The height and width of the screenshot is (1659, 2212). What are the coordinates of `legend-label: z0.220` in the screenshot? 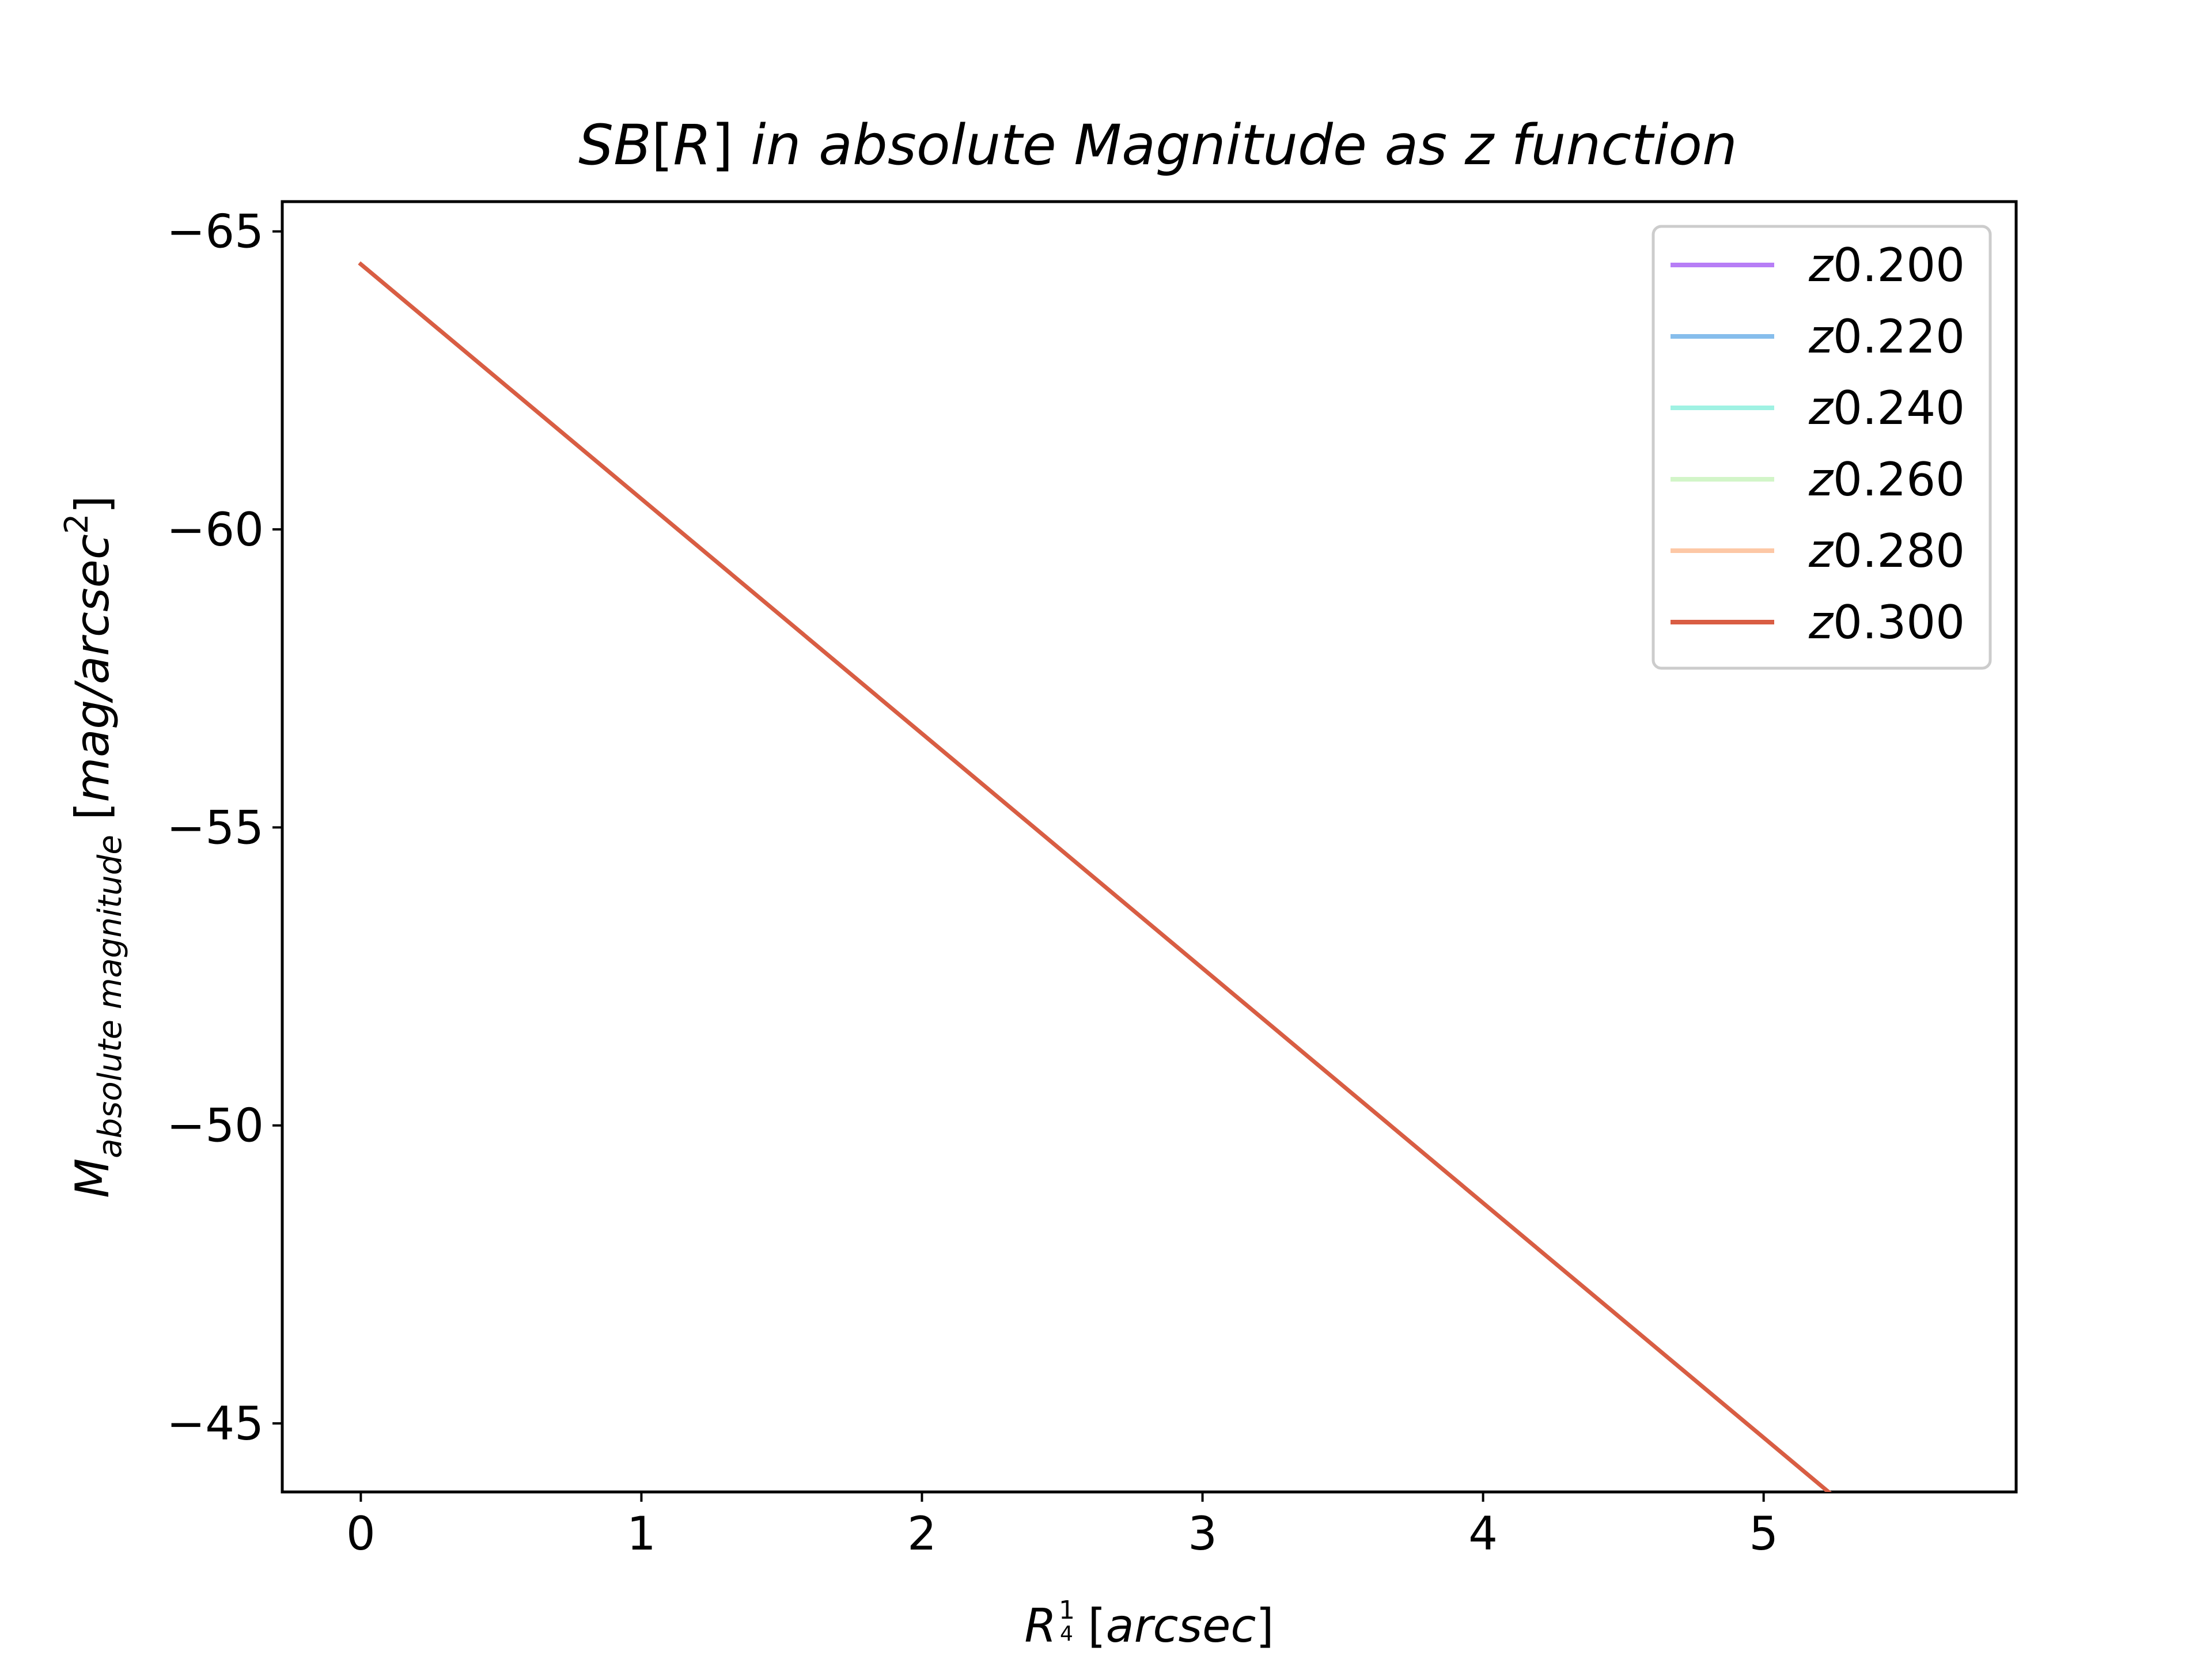 It's located at (1886, 336).